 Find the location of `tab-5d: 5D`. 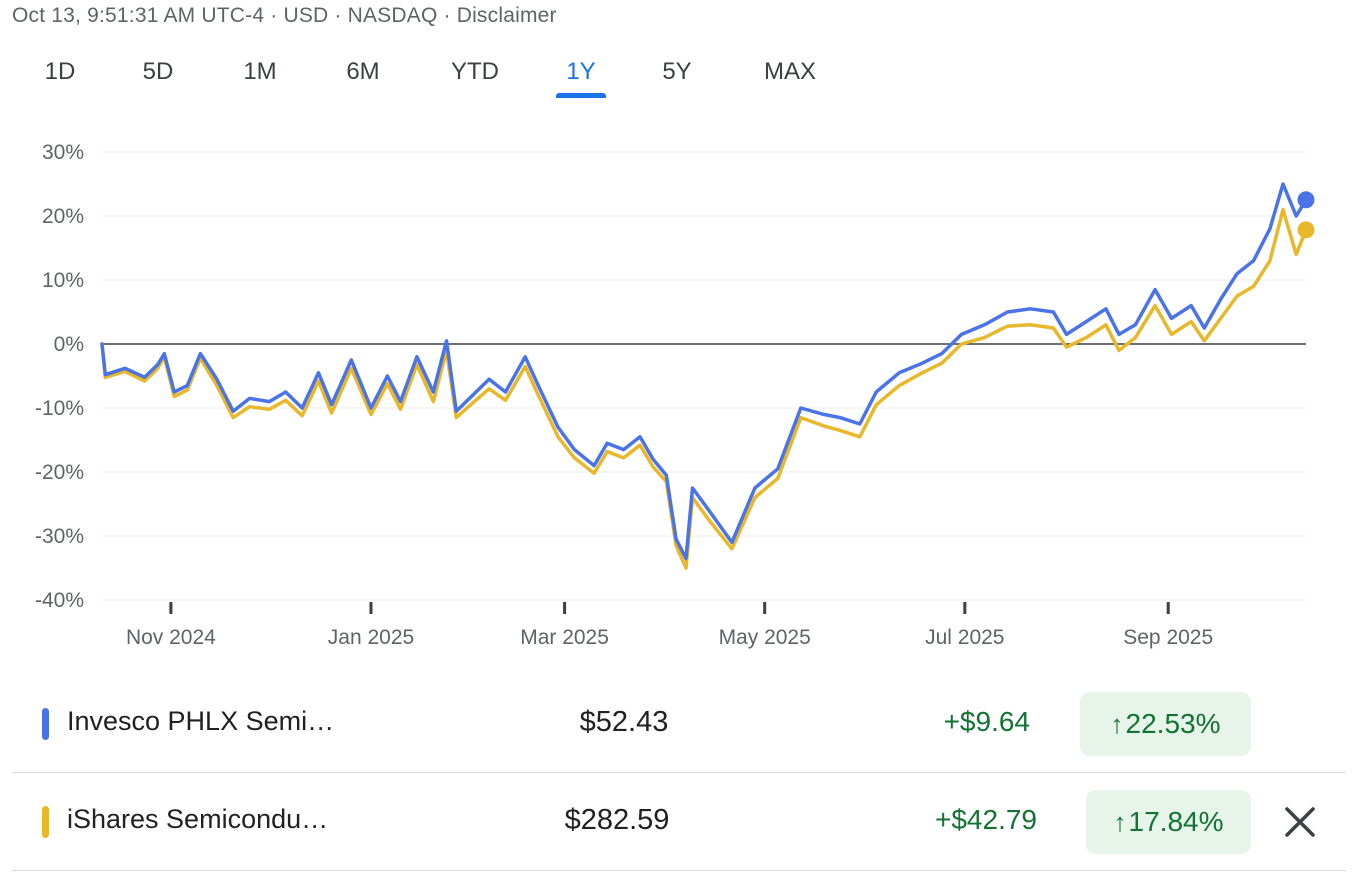

tab-5d: 5D is located at coordinates (158, 74).